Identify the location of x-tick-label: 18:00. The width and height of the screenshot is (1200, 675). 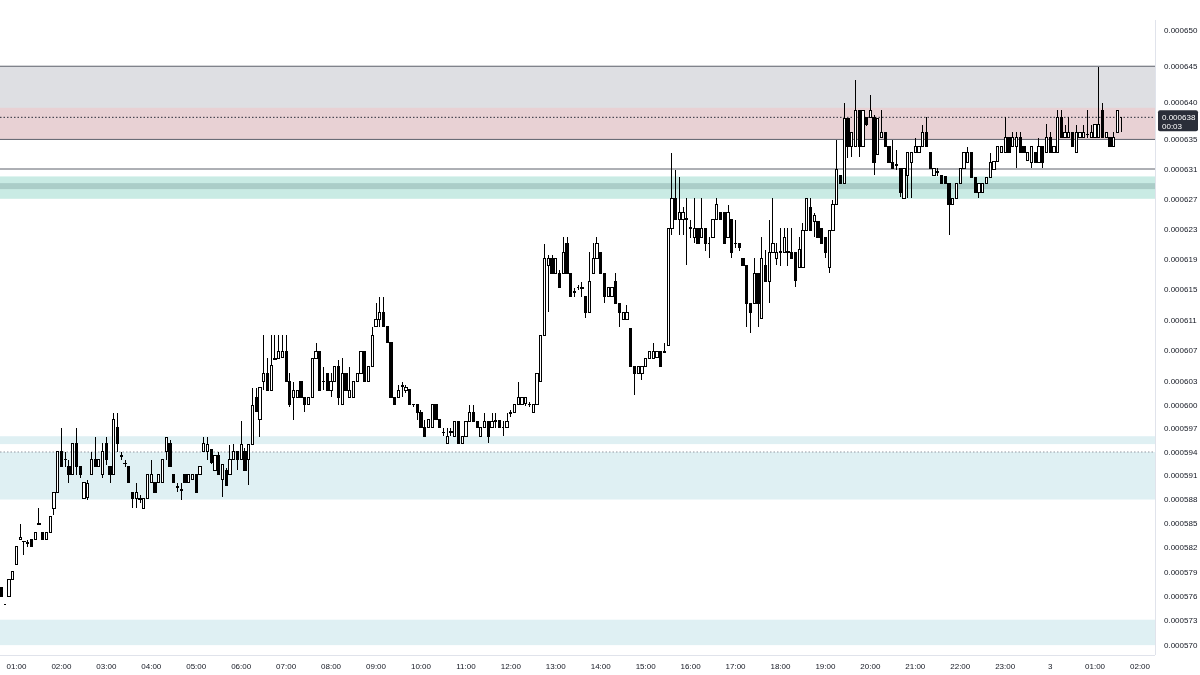
(781, 666).